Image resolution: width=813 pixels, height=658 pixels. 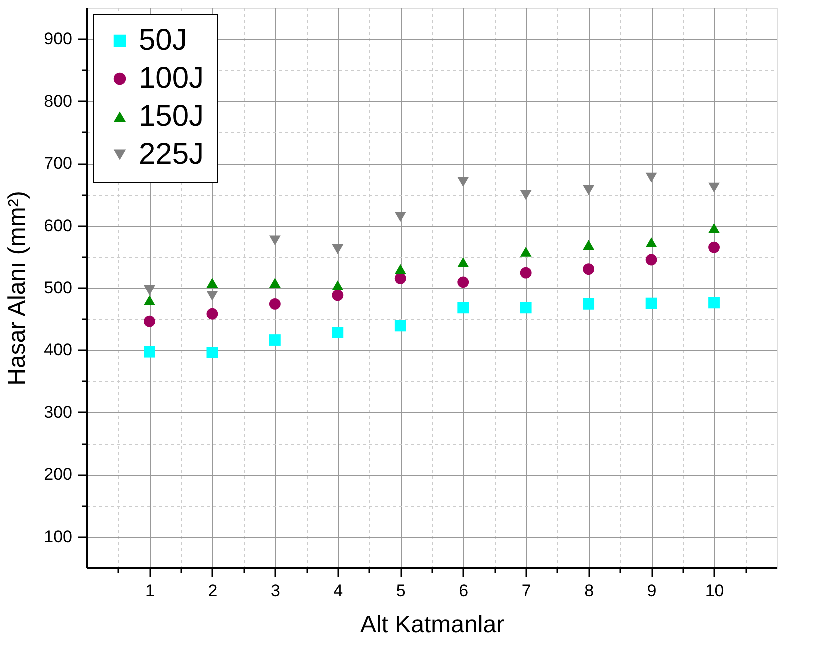 What do you see at coordinates (171, 116) in the screenshot?
I see `legend-label: 150J` at bounding box center [171, 116].